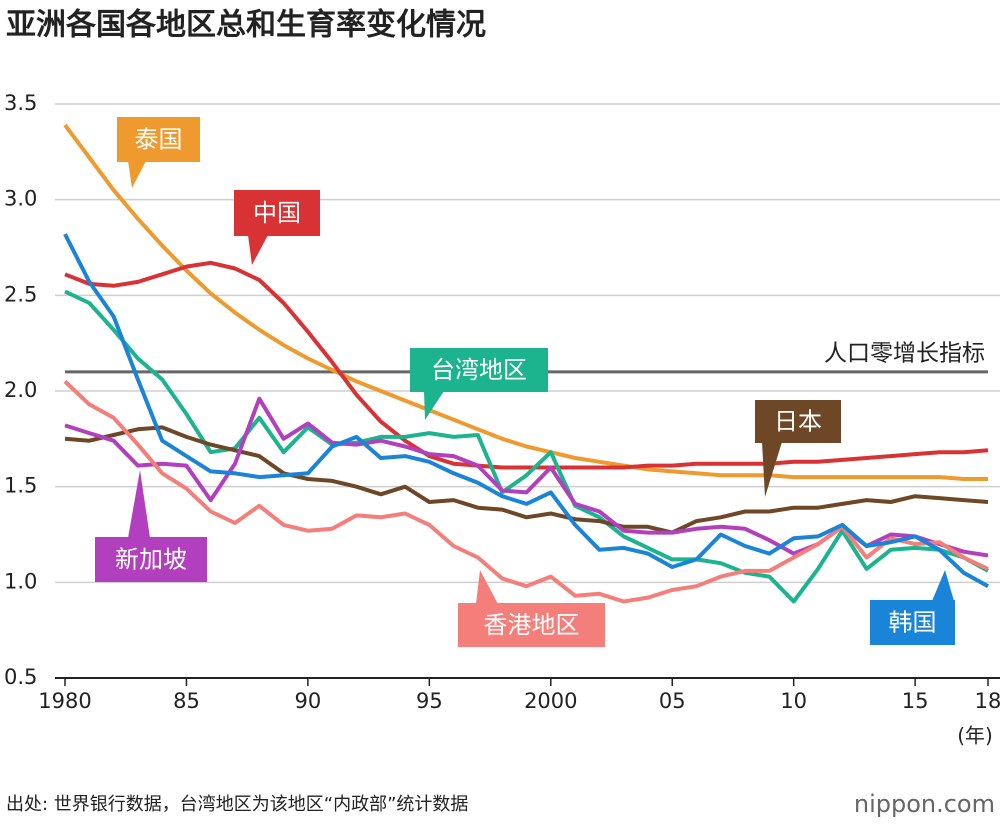  I want to click on series-line, so click(526, 480).